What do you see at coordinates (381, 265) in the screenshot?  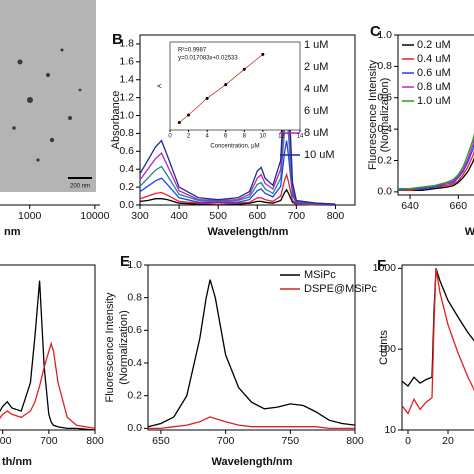 I see `panel-label: F` at bounding box center [381, 265].